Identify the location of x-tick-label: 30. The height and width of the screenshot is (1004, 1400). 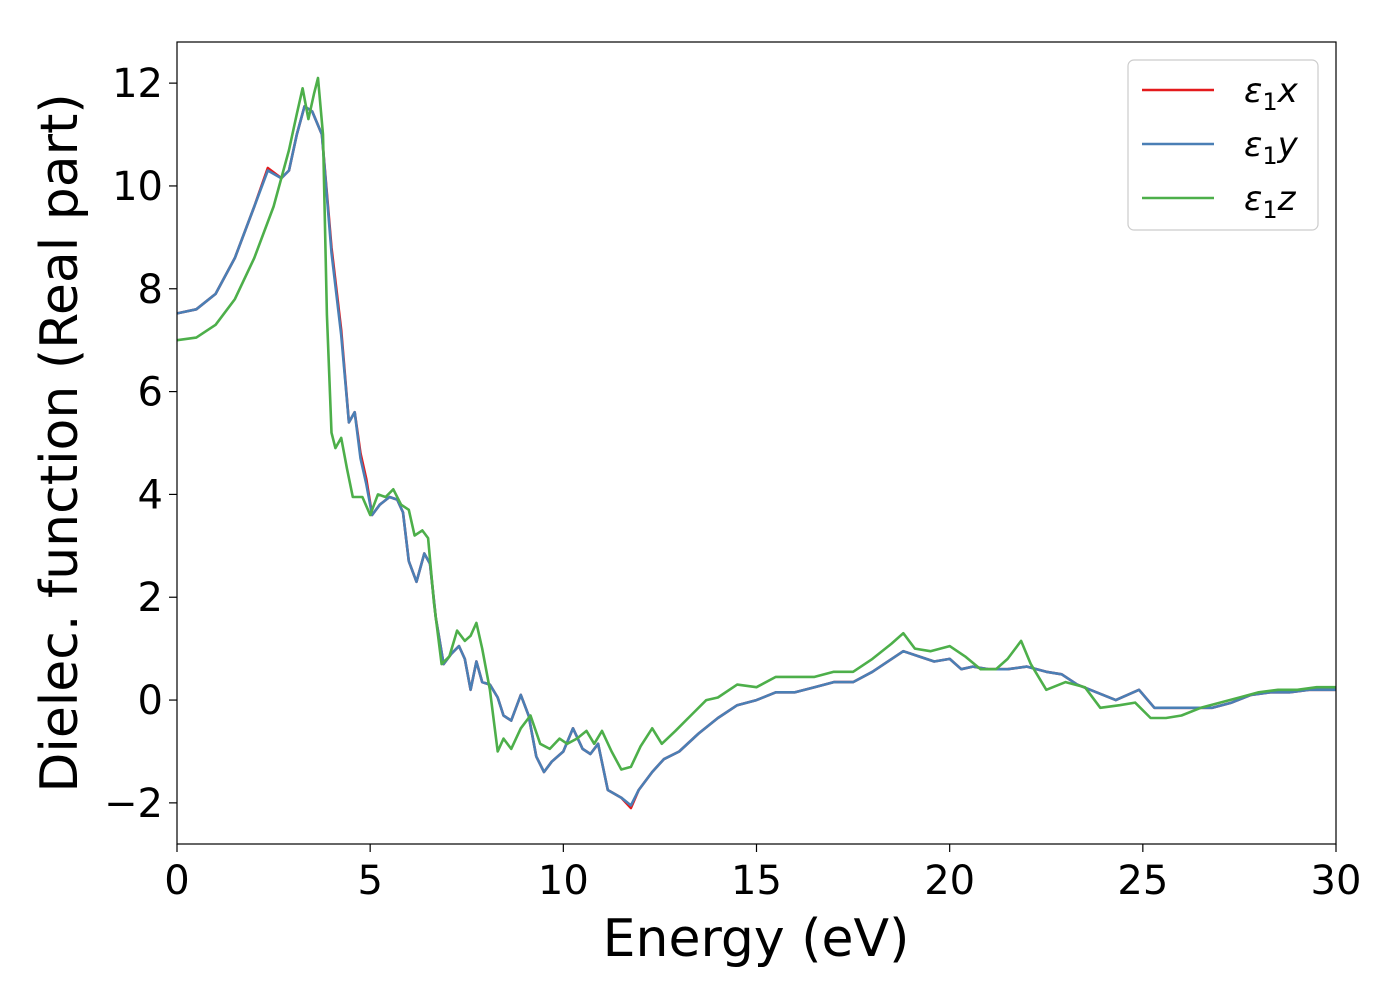
(1336, 881).